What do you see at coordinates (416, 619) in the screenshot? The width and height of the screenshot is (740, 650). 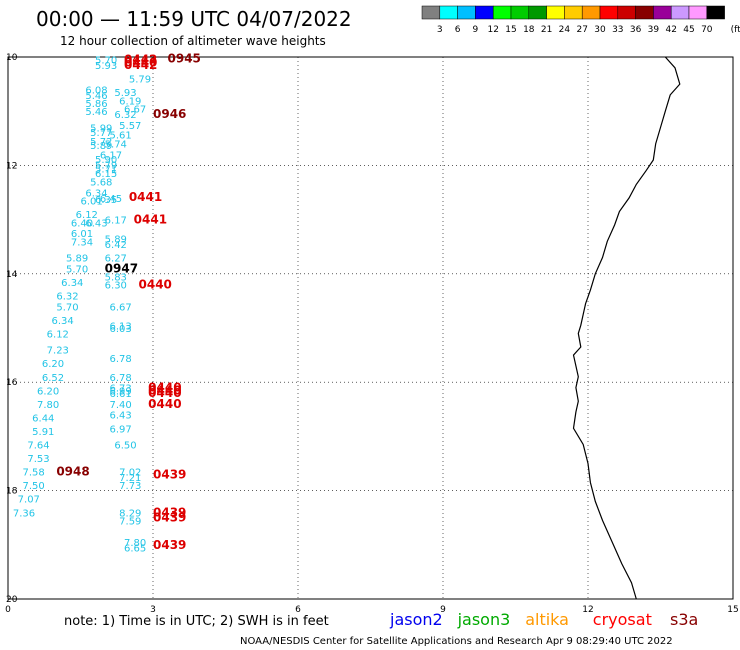 I see `satellite-legend-jason2: jason2` at bounding box center [416, 619].